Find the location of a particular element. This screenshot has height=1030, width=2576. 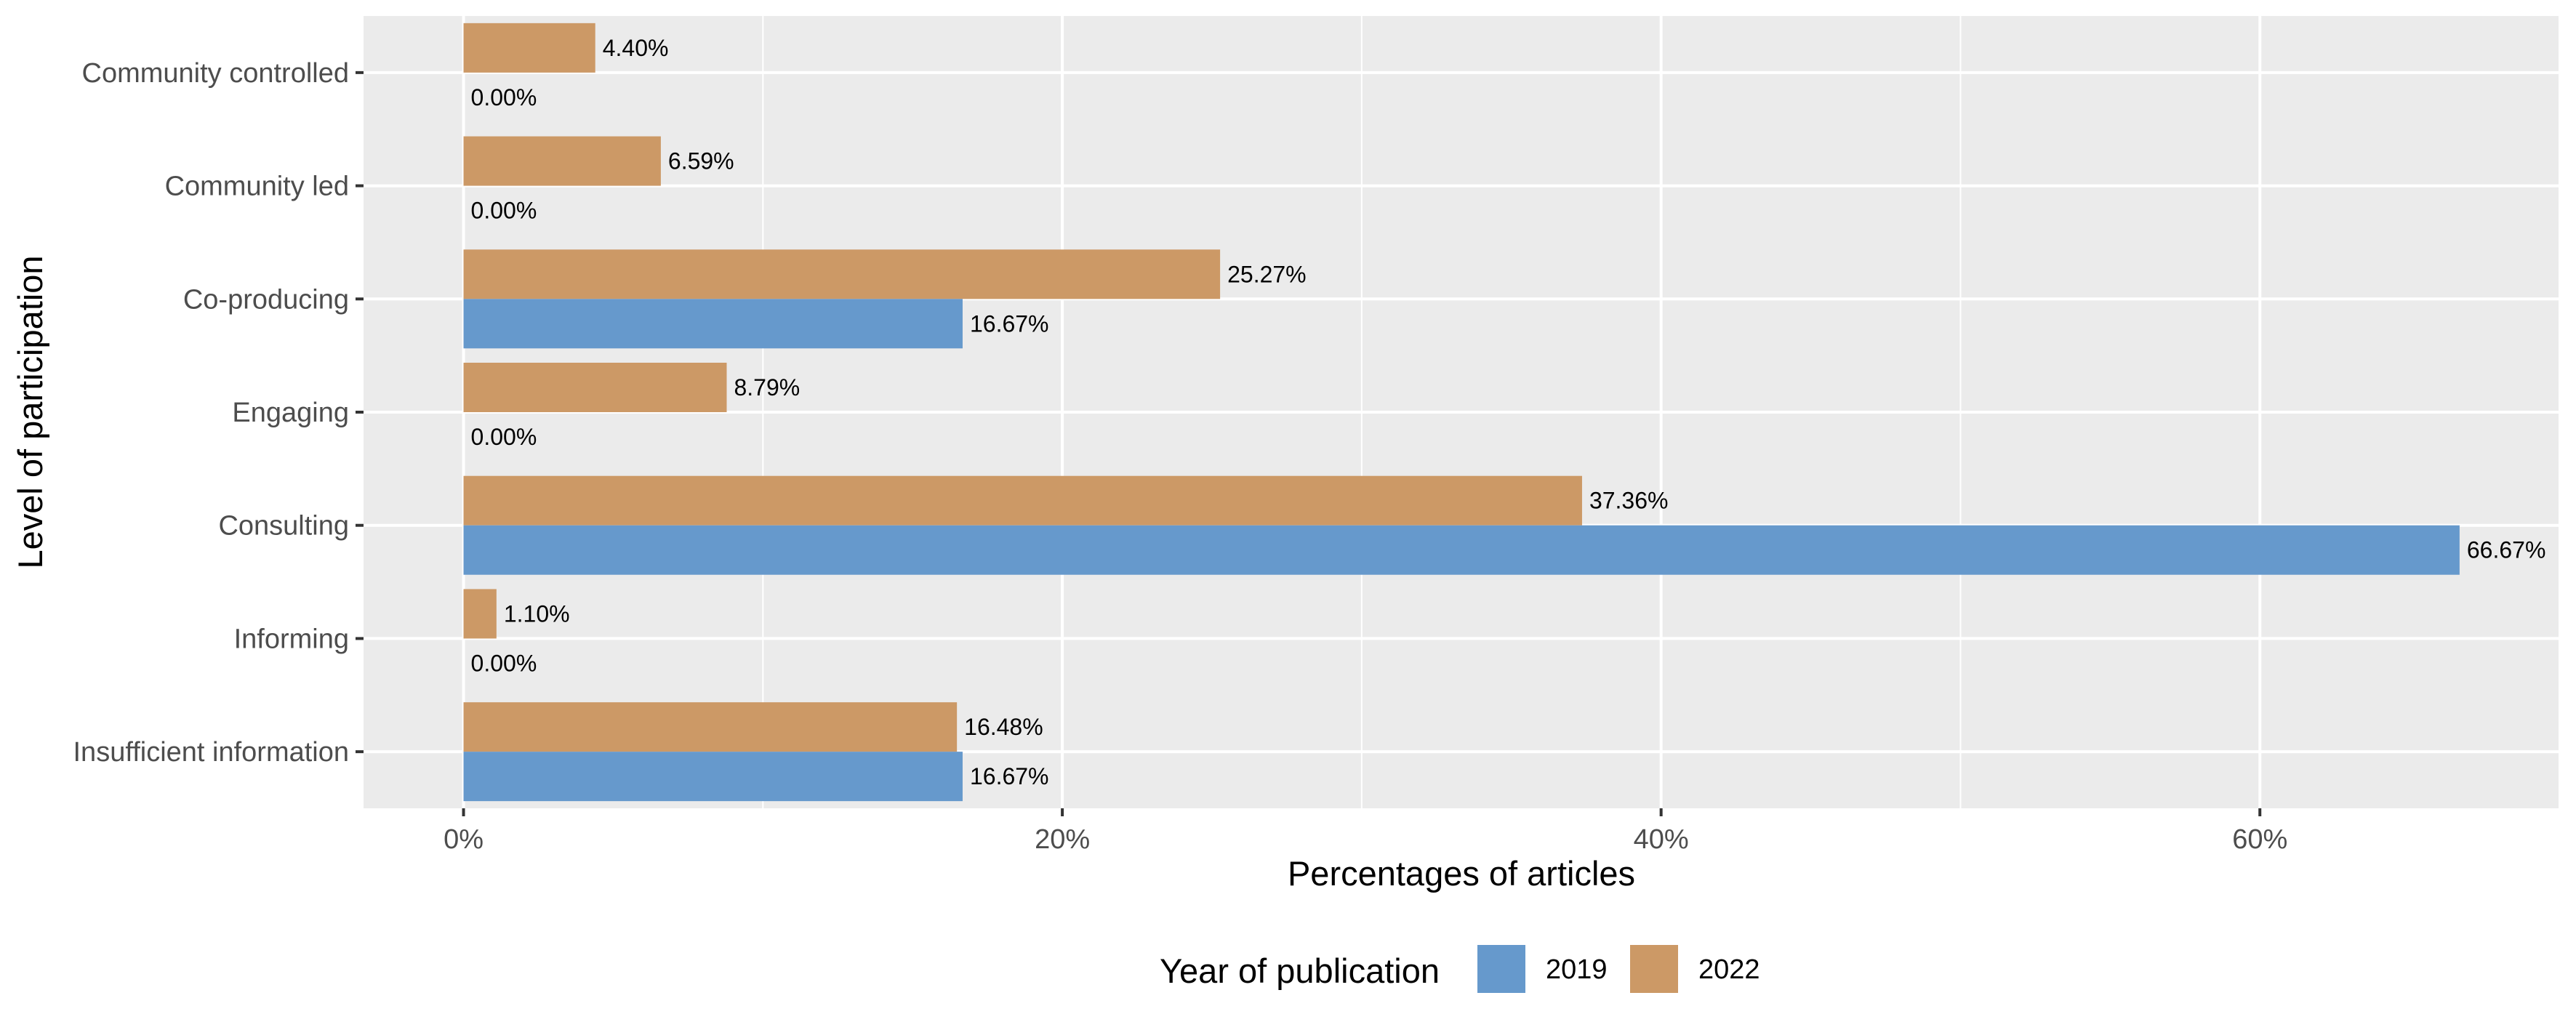

y-tick-label: Community controlled is located at coordinates (216, 73).